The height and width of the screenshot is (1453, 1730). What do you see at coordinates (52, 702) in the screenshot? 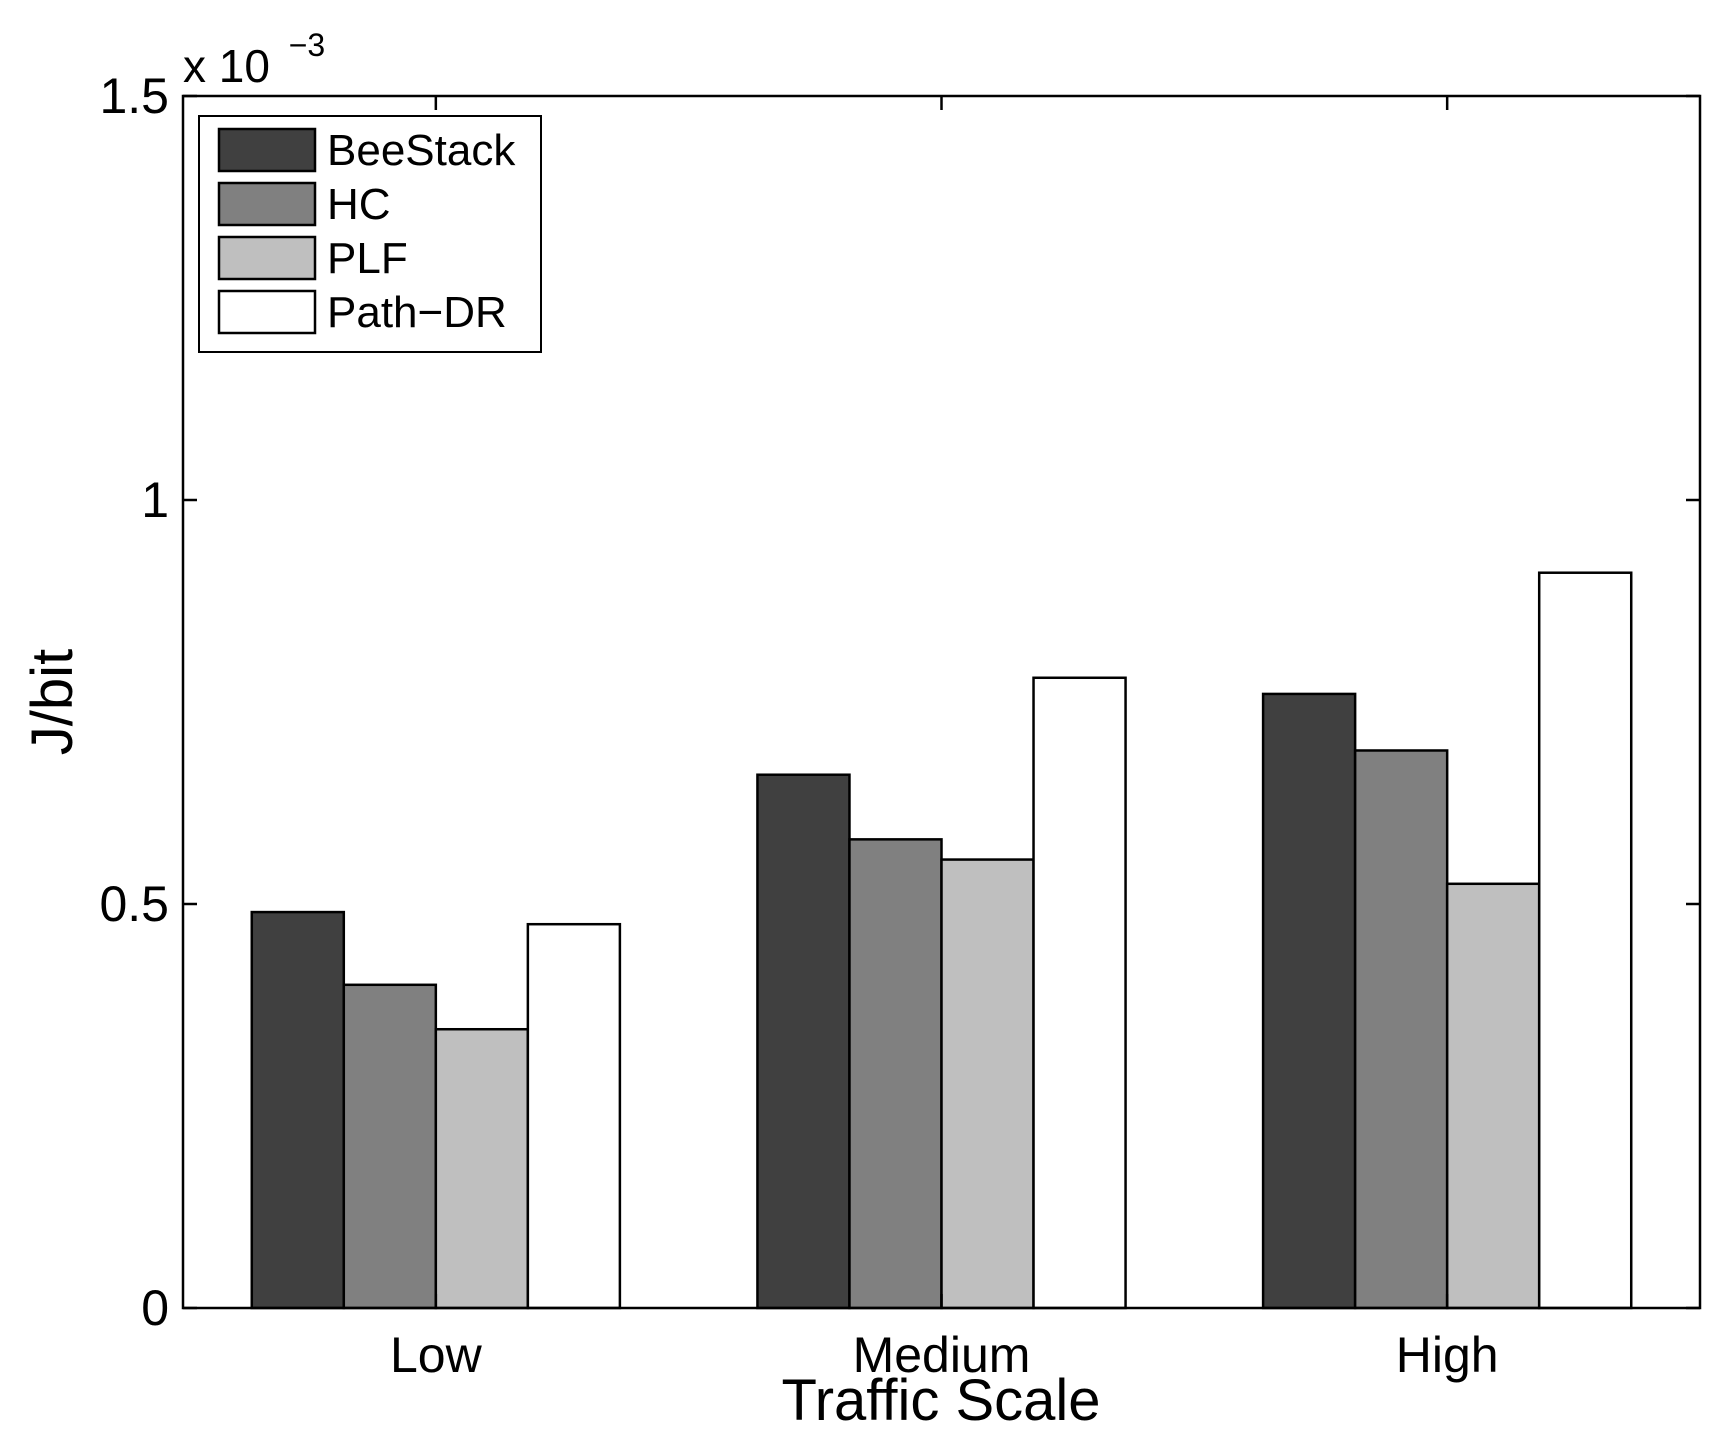
I see `y-axis-title: J/bit` at bounding box center [52, 702].